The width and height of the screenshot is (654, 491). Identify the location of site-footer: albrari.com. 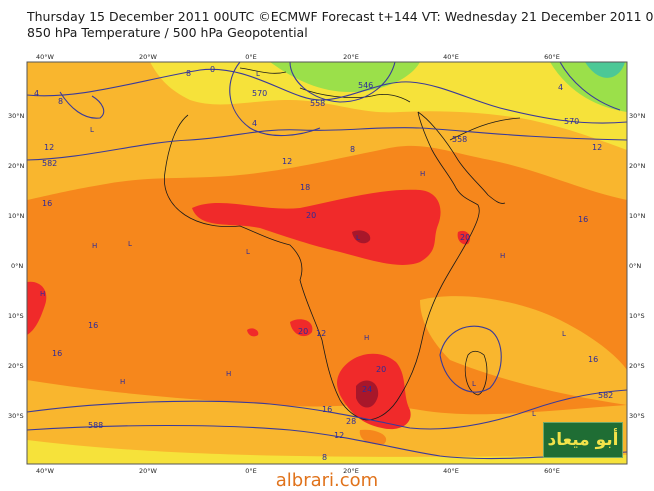
(327, 480).